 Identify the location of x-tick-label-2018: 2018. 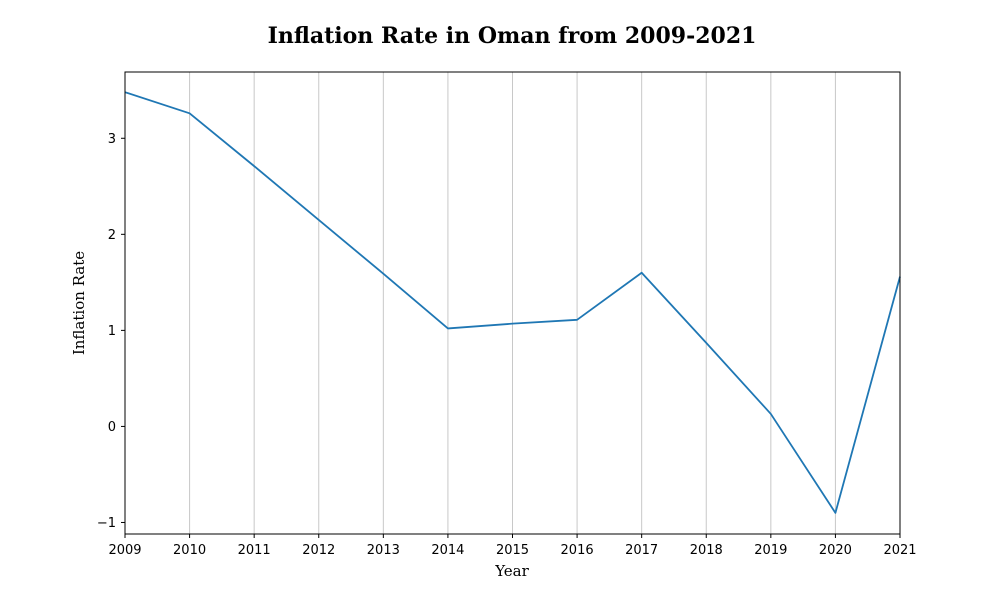
(706, 550).